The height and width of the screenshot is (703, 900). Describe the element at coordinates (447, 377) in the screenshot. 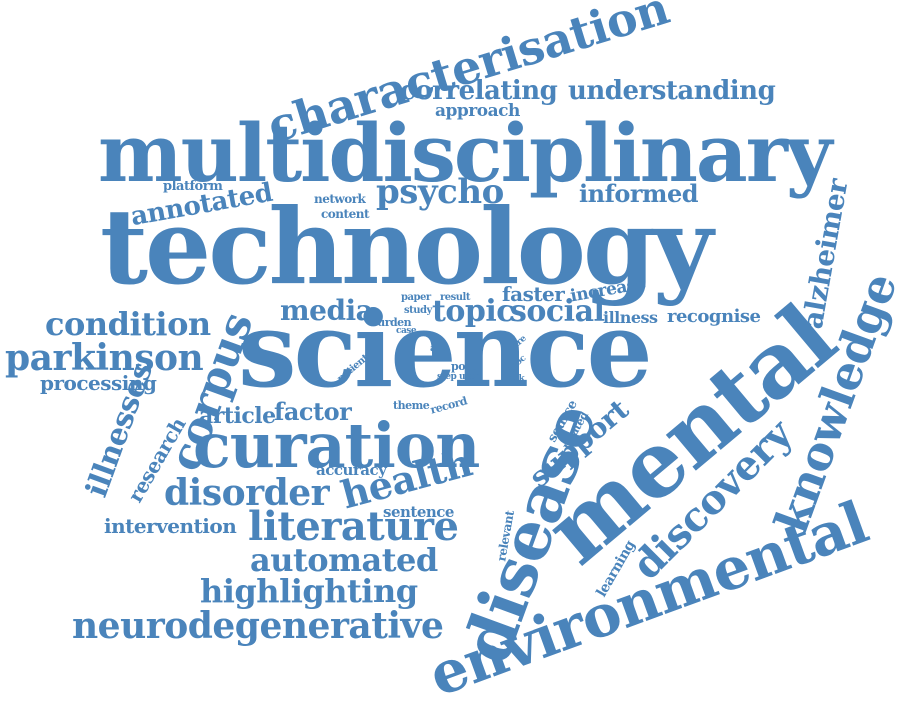

I see `word-step: step` at that location.